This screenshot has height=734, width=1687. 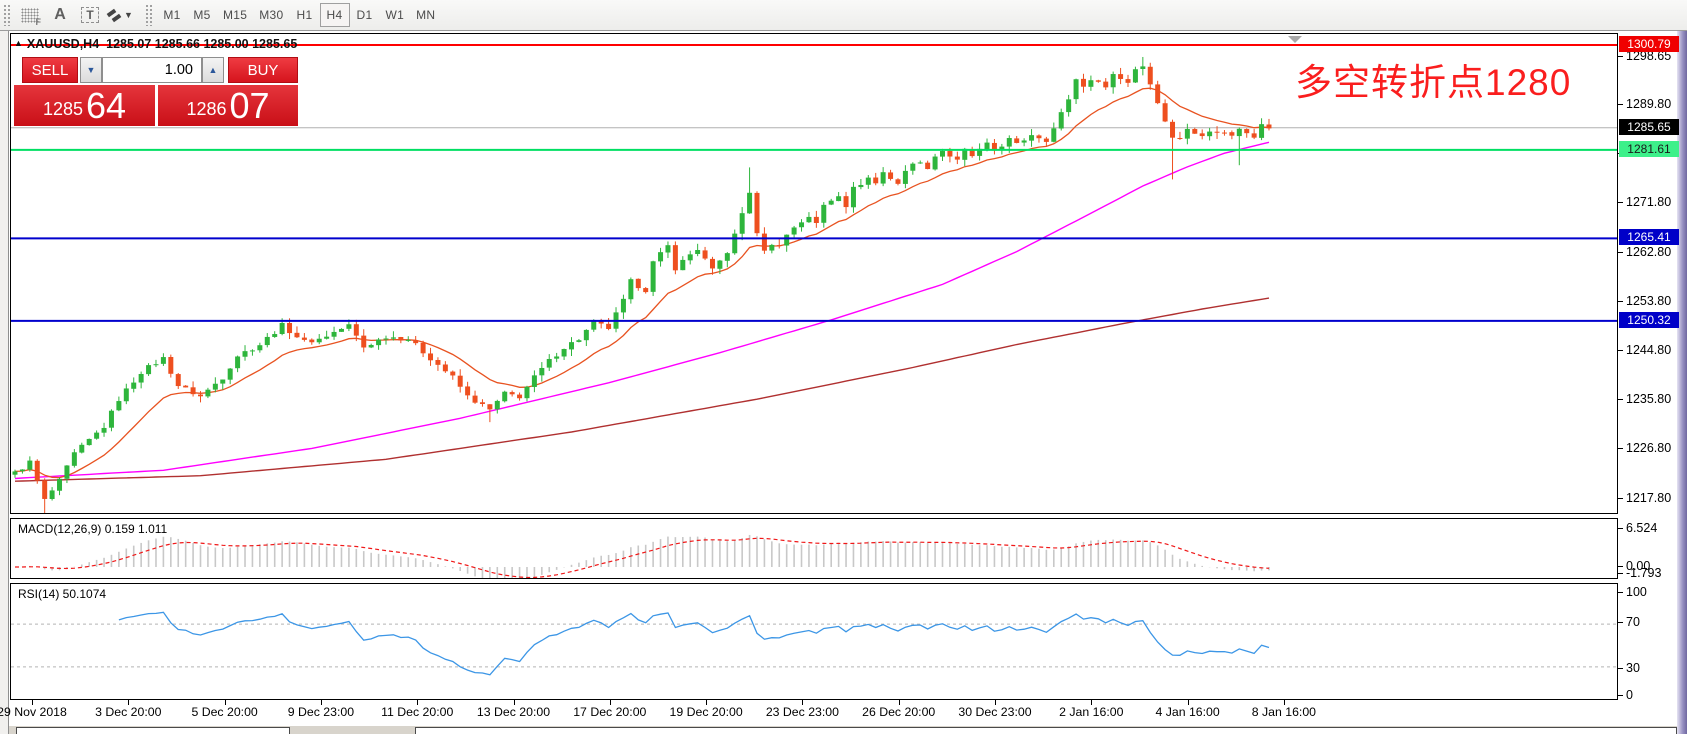 What do you see at coordinates (1649, 399) in the screenshot?
I see `price-tick-label: 1235.80` at bounding box center [1649, 399].